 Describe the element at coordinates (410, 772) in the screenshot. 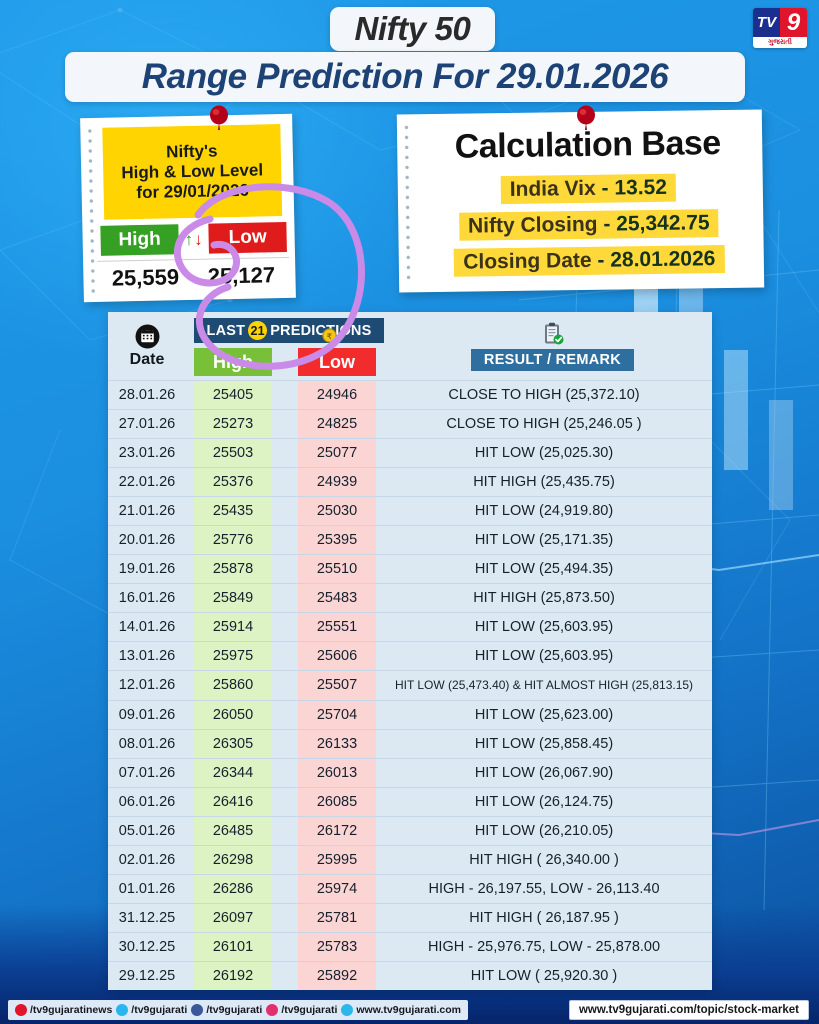

I see `table-row: 07.01.26 26344 26013 HIT LOW (26,067.90)` at that location.